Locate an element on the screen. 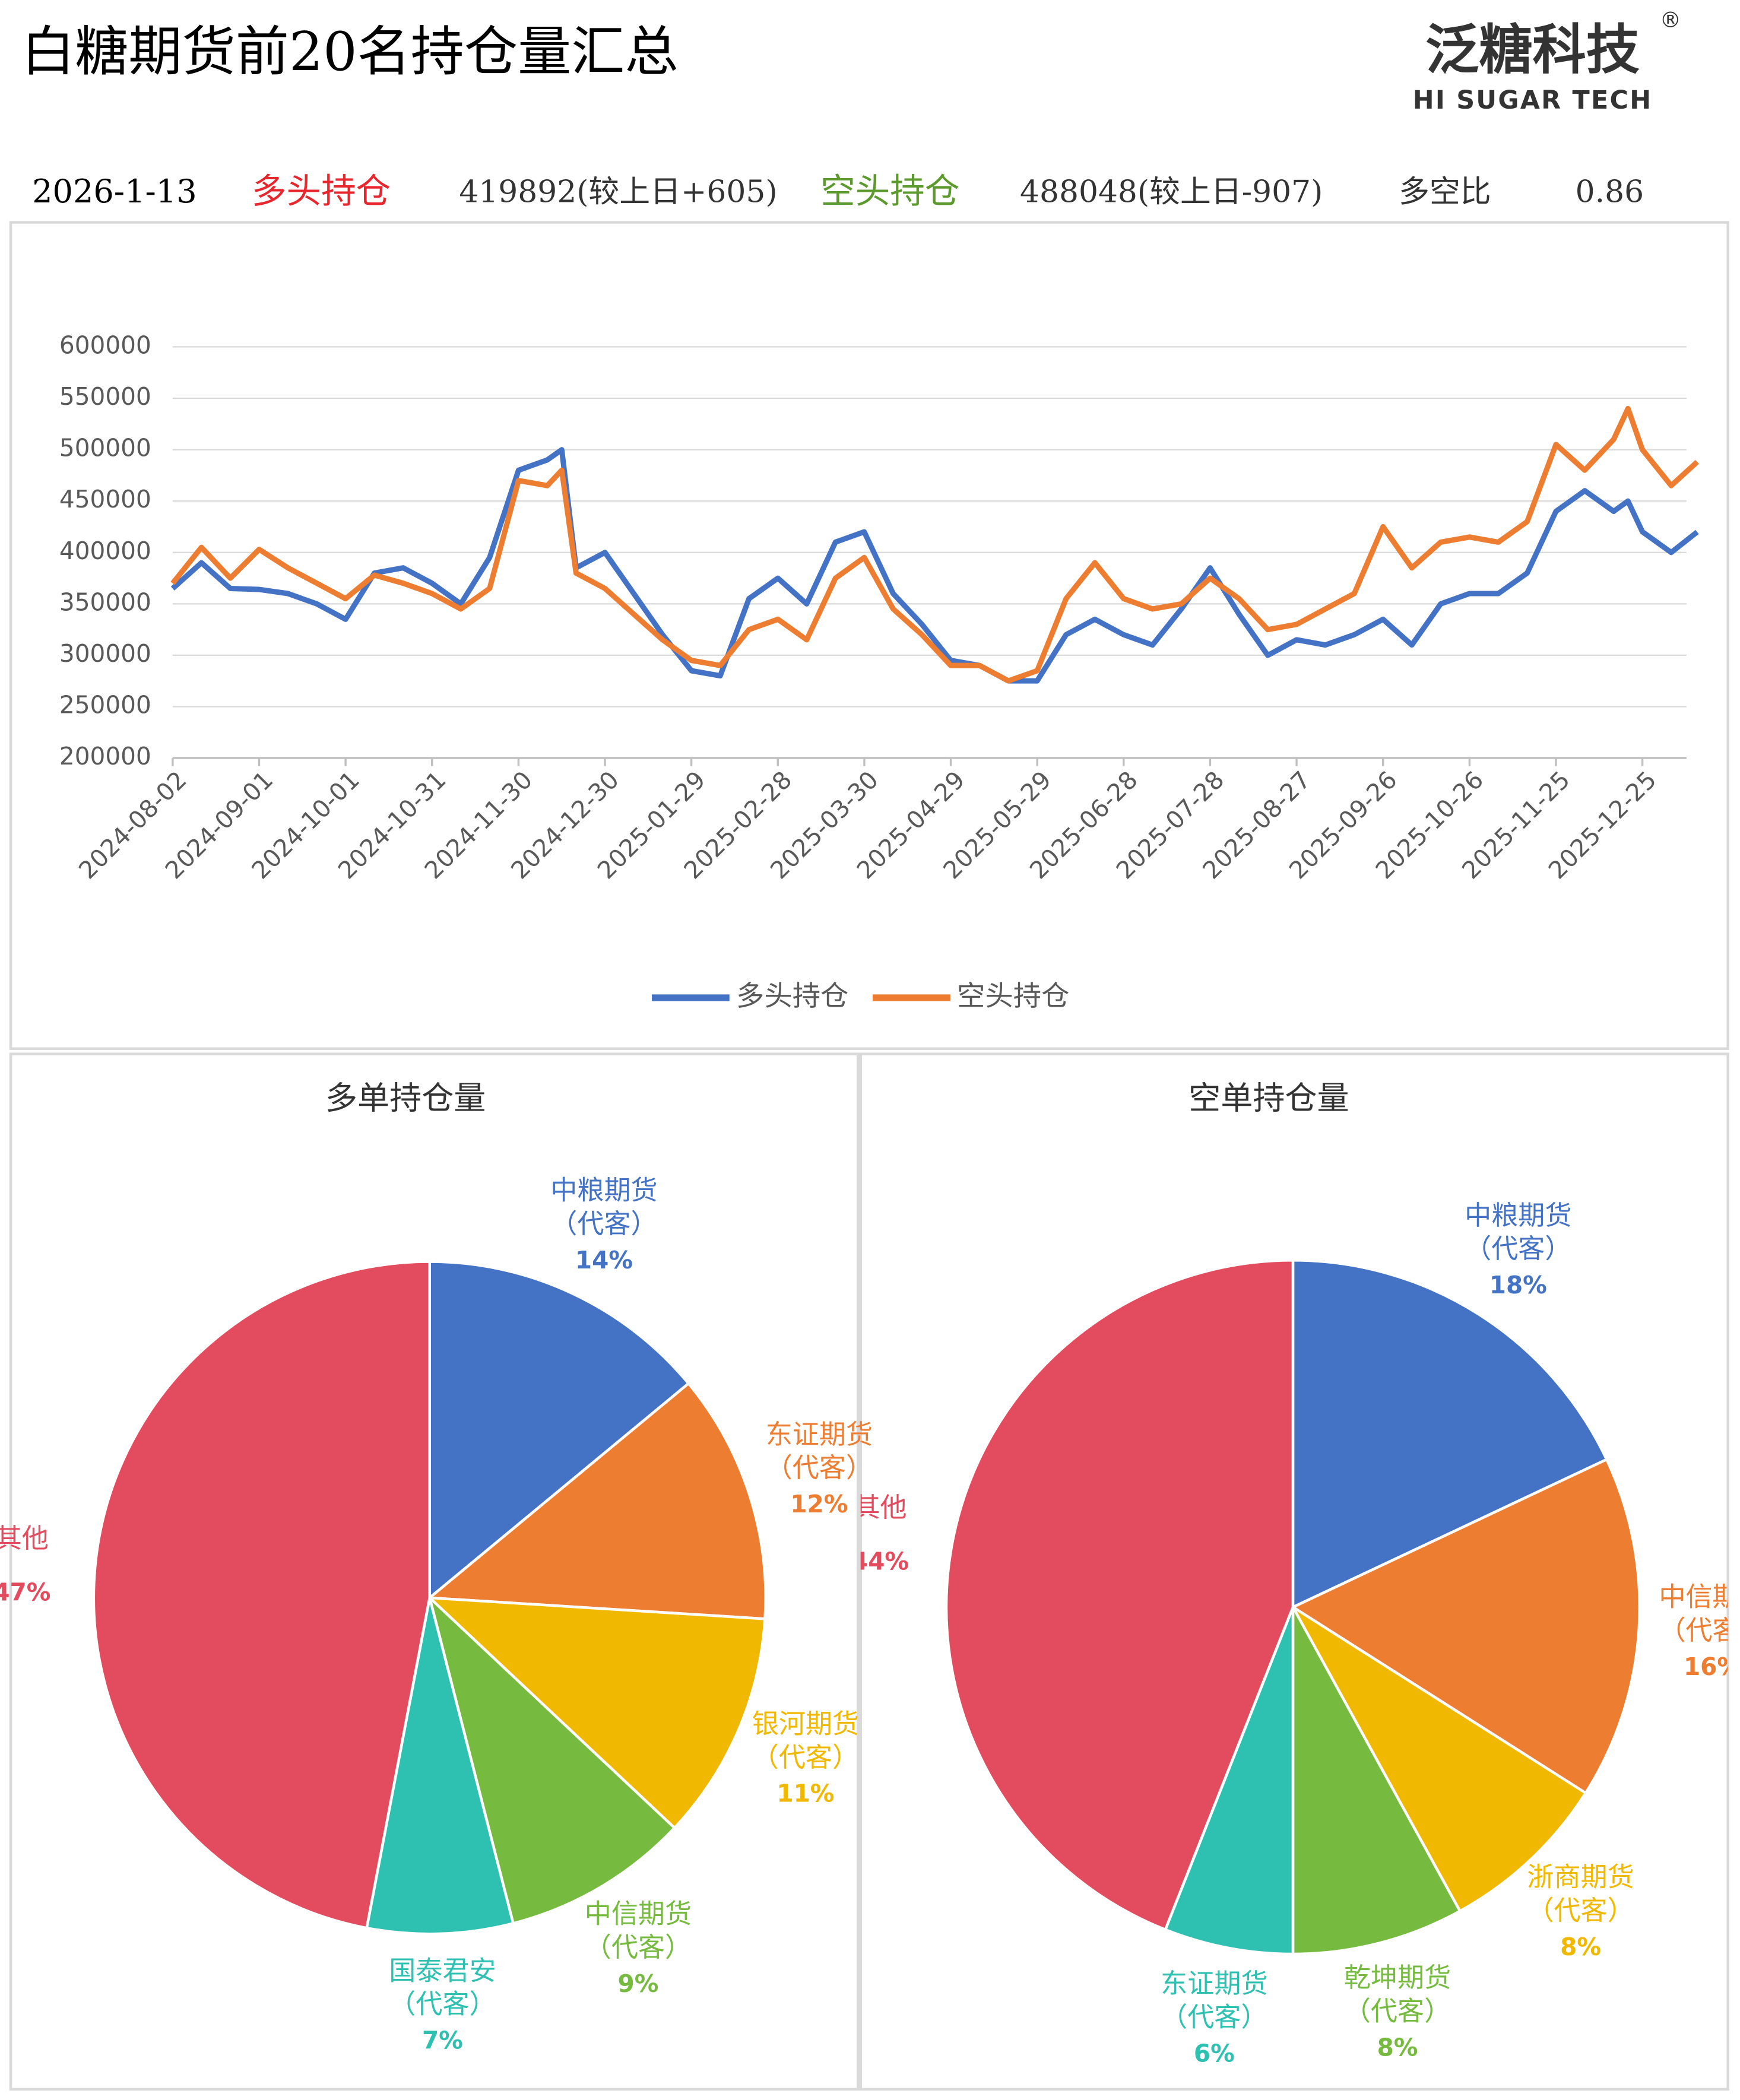  slice-label: 乾坤期货（代客） is located at coordinates (1397, 1994).